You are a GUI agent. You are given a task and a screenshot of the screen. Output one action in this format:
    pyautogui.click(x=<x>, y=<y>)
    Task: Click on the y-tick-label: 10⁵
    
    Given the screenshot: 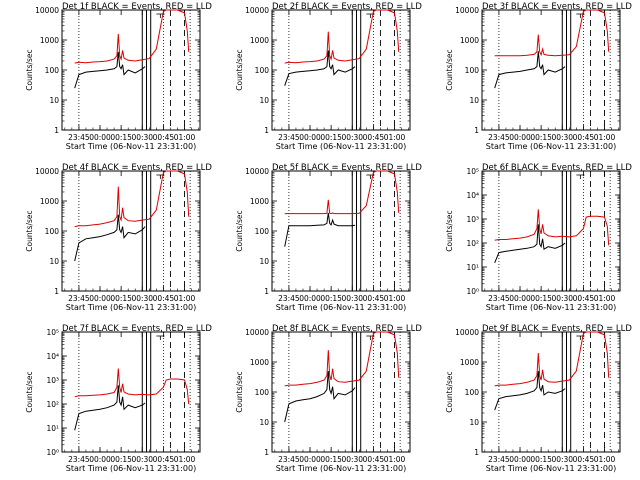 What is the action you would take?
    pyautogui.click(x=472, y=171)
    